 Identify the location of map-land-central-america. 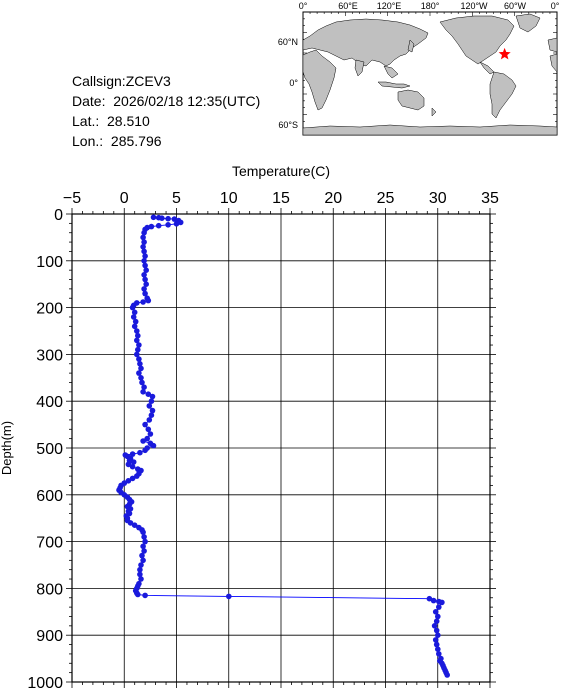
(487, 68).